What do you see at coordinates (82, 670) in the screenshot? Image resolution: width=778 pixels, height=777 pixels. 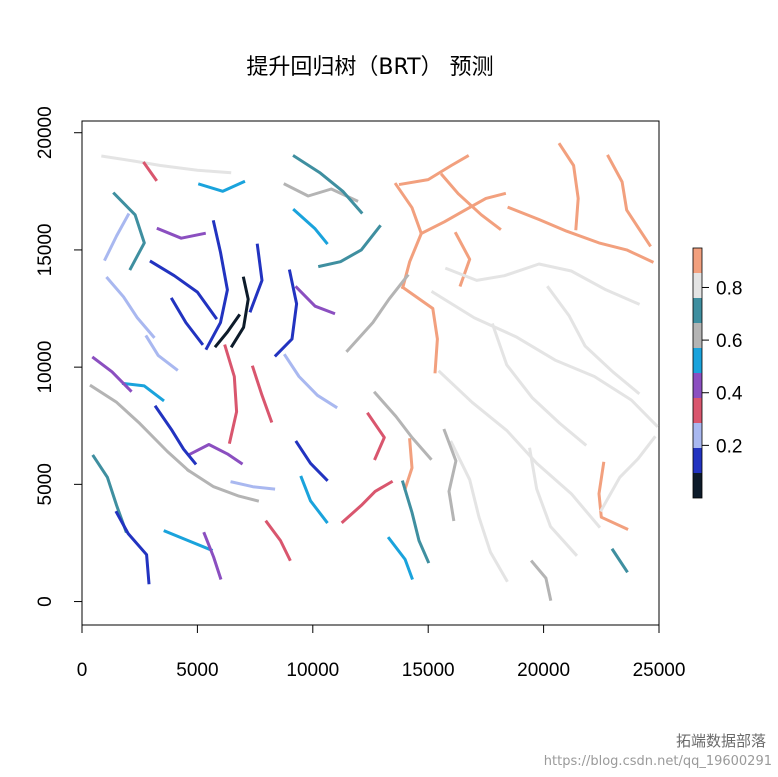 I see `x-tick-label: 0` at bounding box center [82, 670].